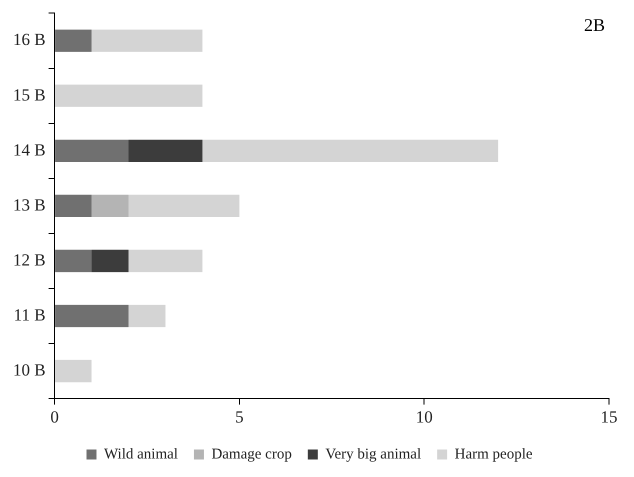  I want to click on y-tick-label: 12 B, so click(29, 260).